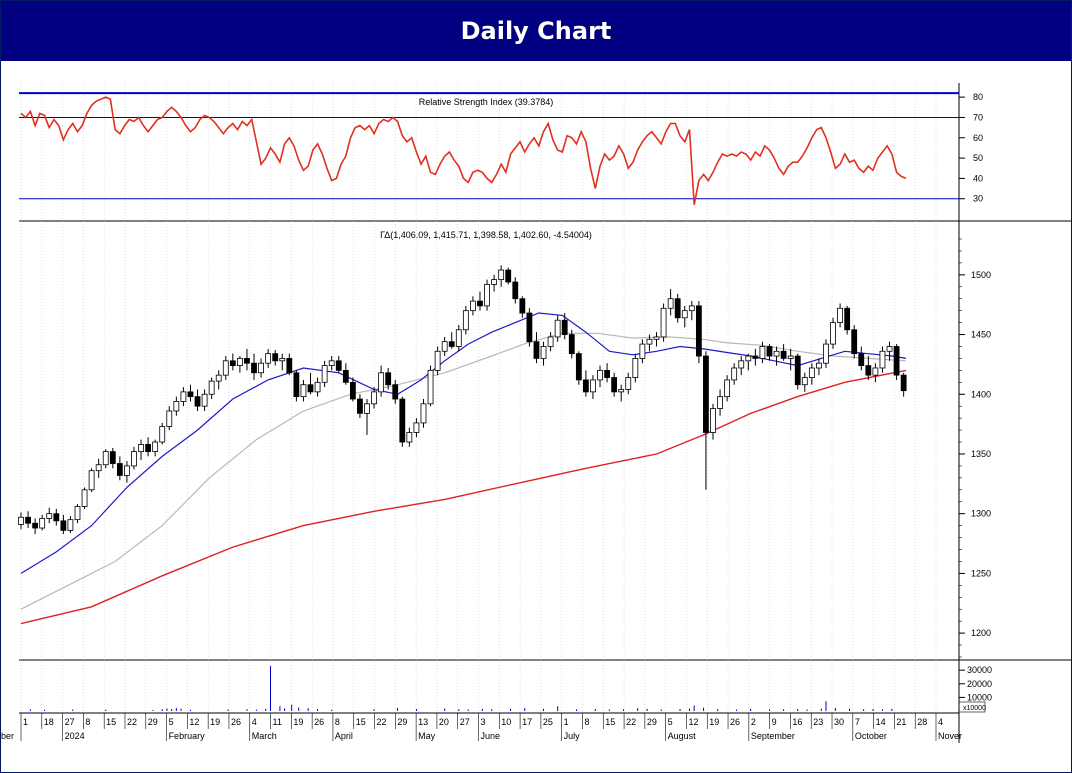 This screenshot has height=773, width=1072. Describe the element at coordinates (402, 722) in the screenshot. I see `x-tick-label: 29` at that location.